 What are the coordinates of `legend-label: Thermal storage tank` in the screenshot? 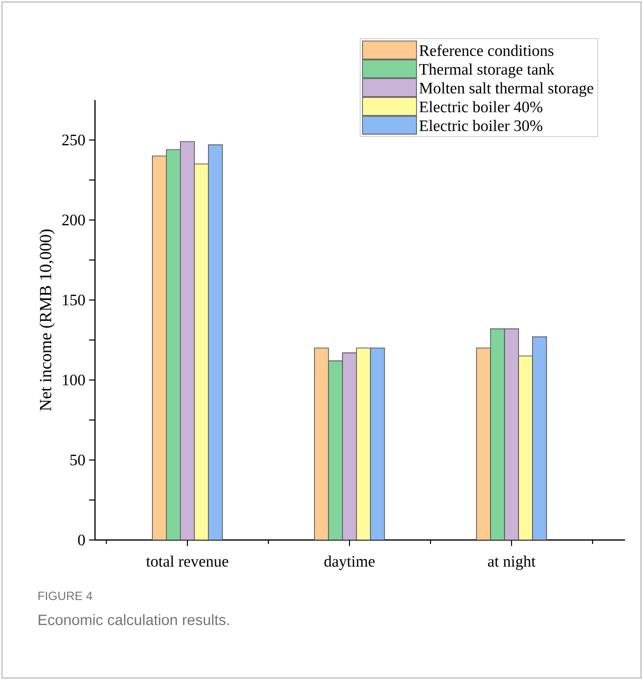 It's located at (486, 71).